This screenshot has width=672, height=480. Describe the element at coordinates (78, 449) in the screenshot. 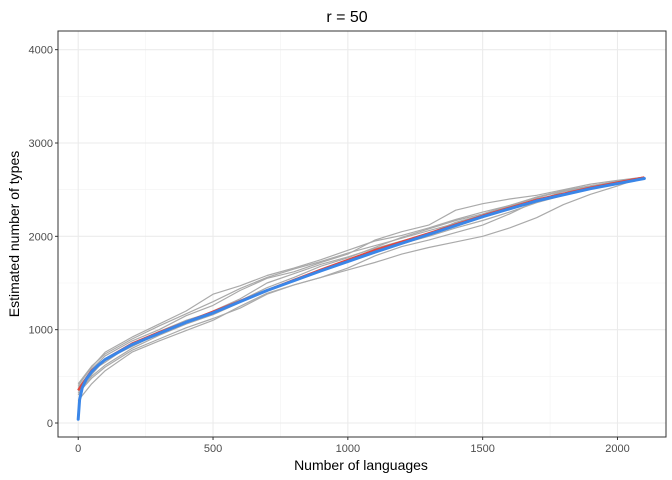

I see `x-tick-label: 0` at that location.